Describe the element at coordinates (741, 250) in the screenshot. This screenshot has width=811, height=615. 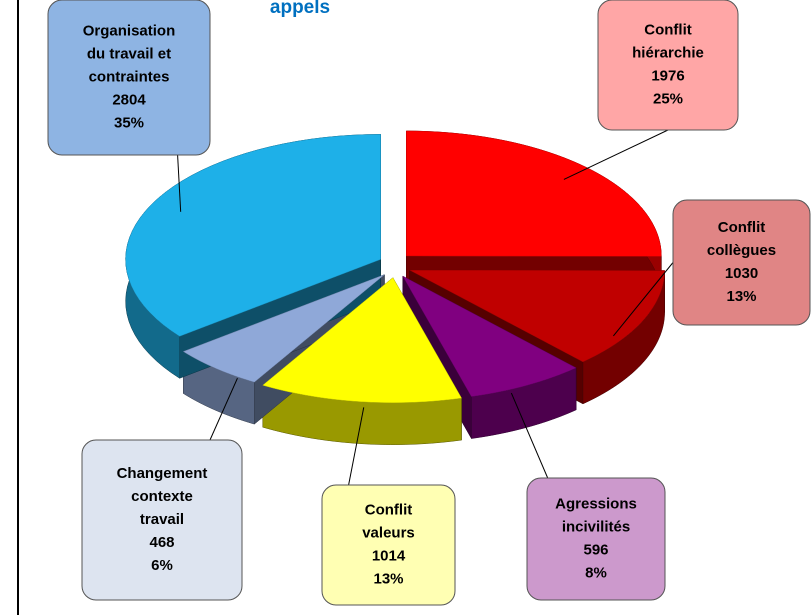
I see `label-text: collègues` at that location.